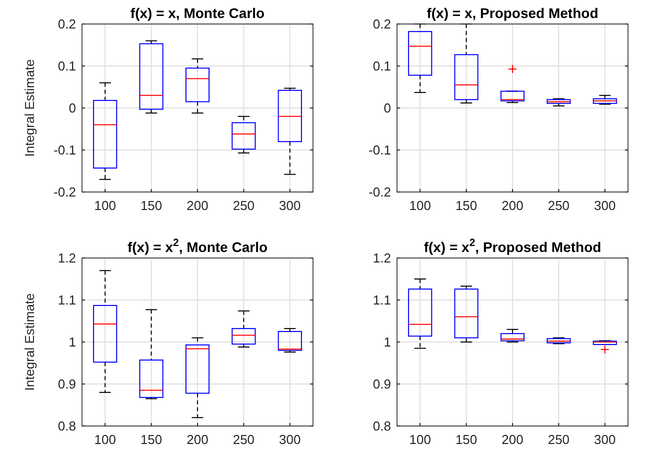  I want to click on chart-title: f(x) = x$^{2}$, Monte Carlo, so click(197, 246).